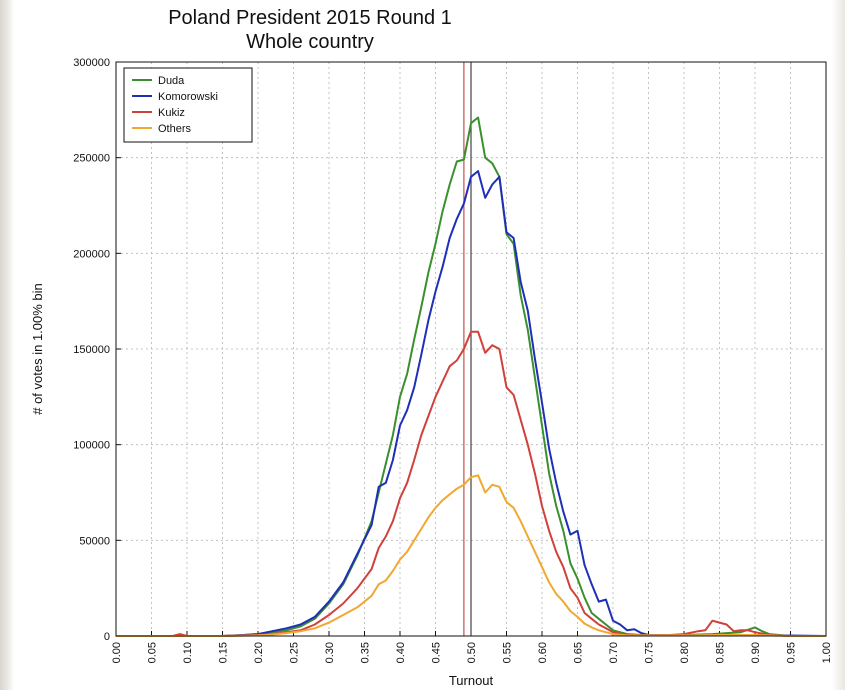 This screenshot has width=845, height=690. What do you see at coordinates (188, 652) in the screenshot?
I see `x-tick-label: 0.10` at bounding box center [188, 652].